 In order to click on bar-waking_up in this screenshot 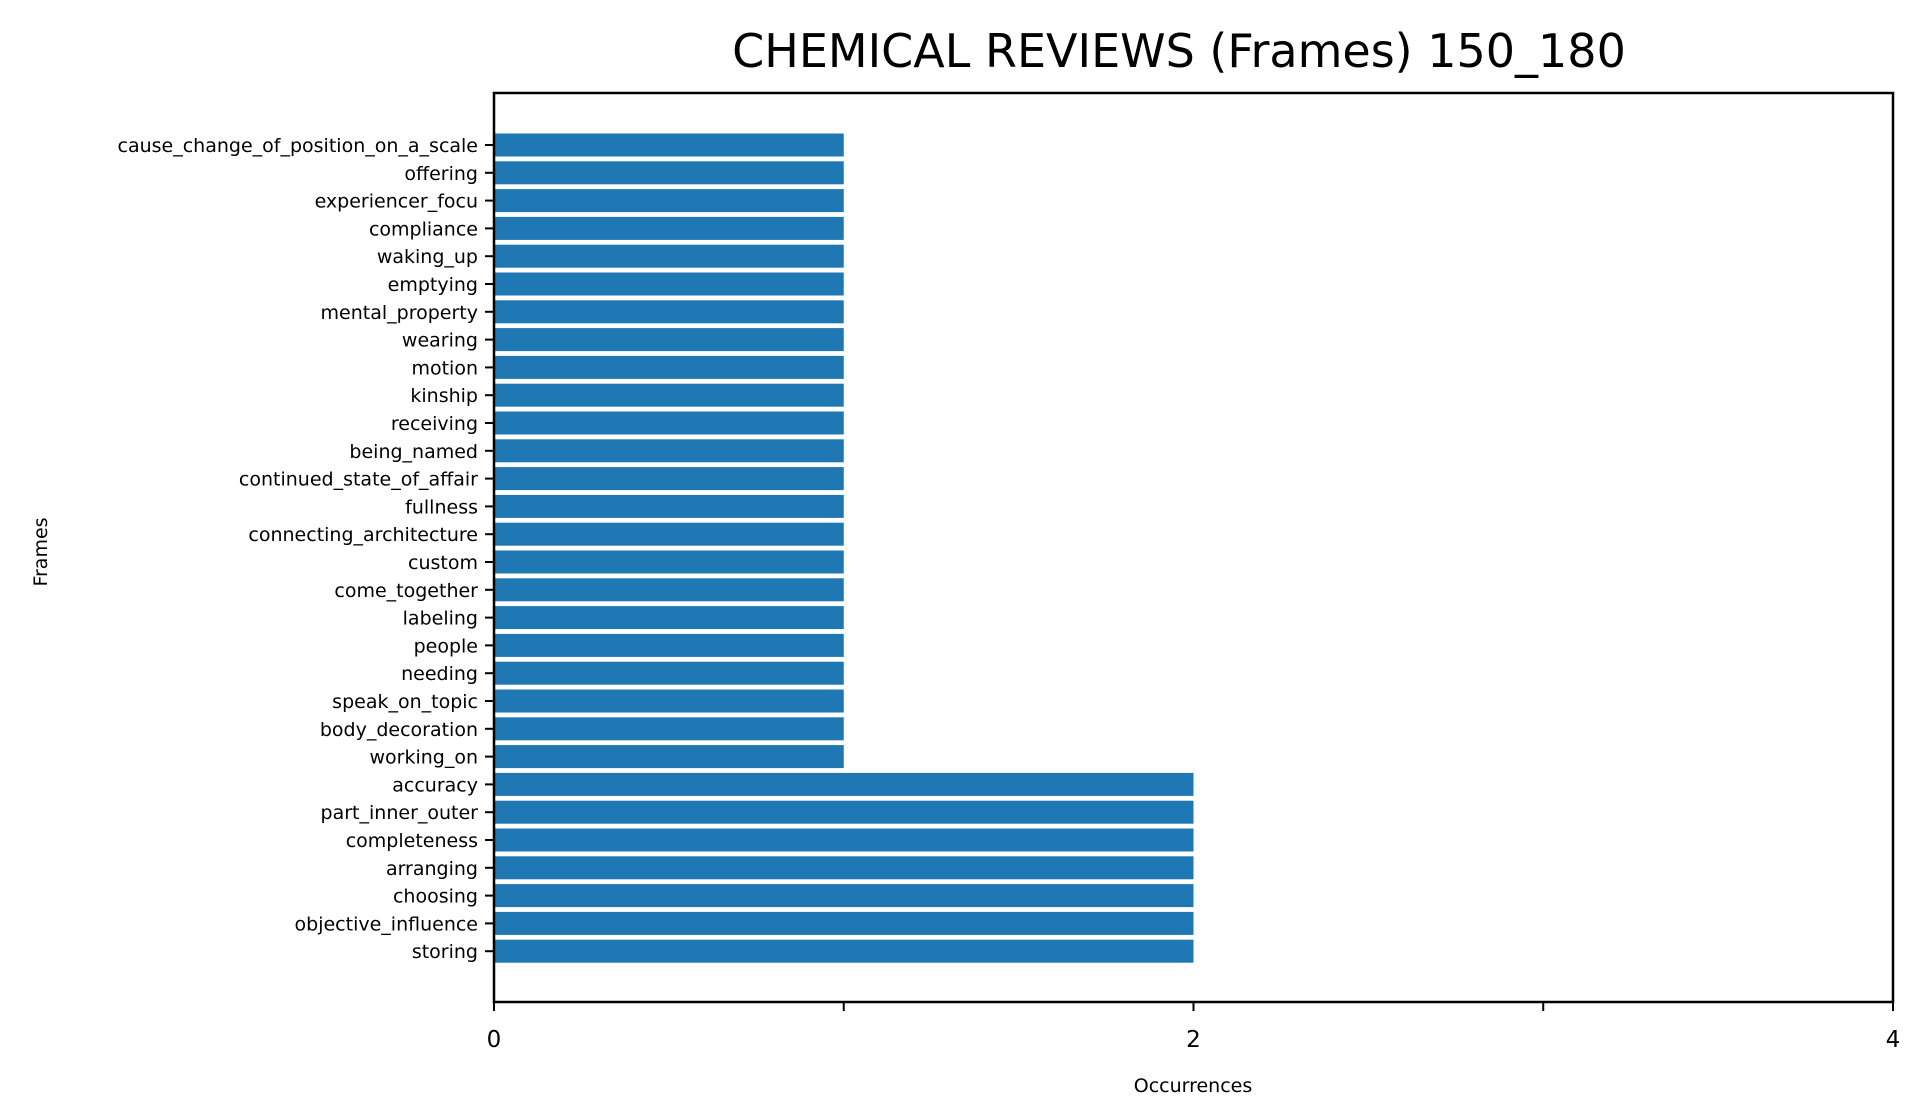, I will do `click(669, 256)`.